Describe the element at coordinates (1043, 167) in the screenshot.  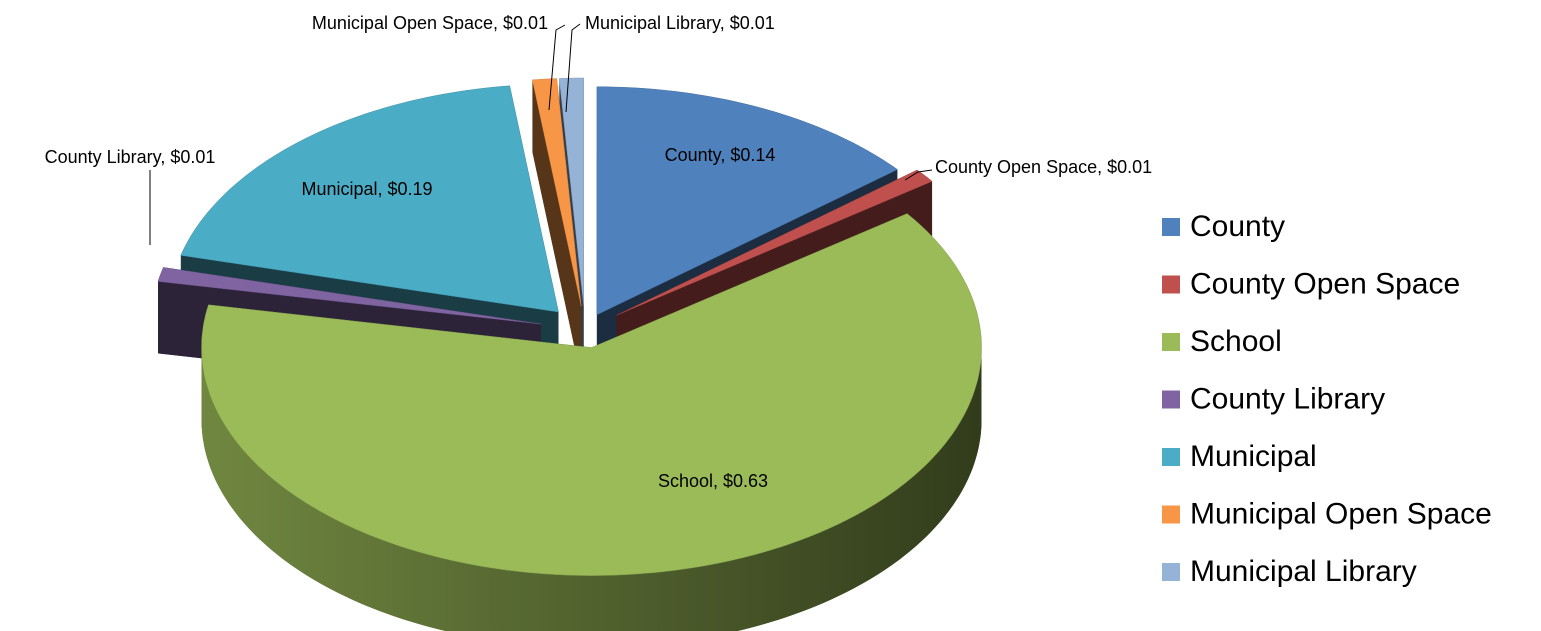
I see `data-label: County Open Space, $0.01` at that location.